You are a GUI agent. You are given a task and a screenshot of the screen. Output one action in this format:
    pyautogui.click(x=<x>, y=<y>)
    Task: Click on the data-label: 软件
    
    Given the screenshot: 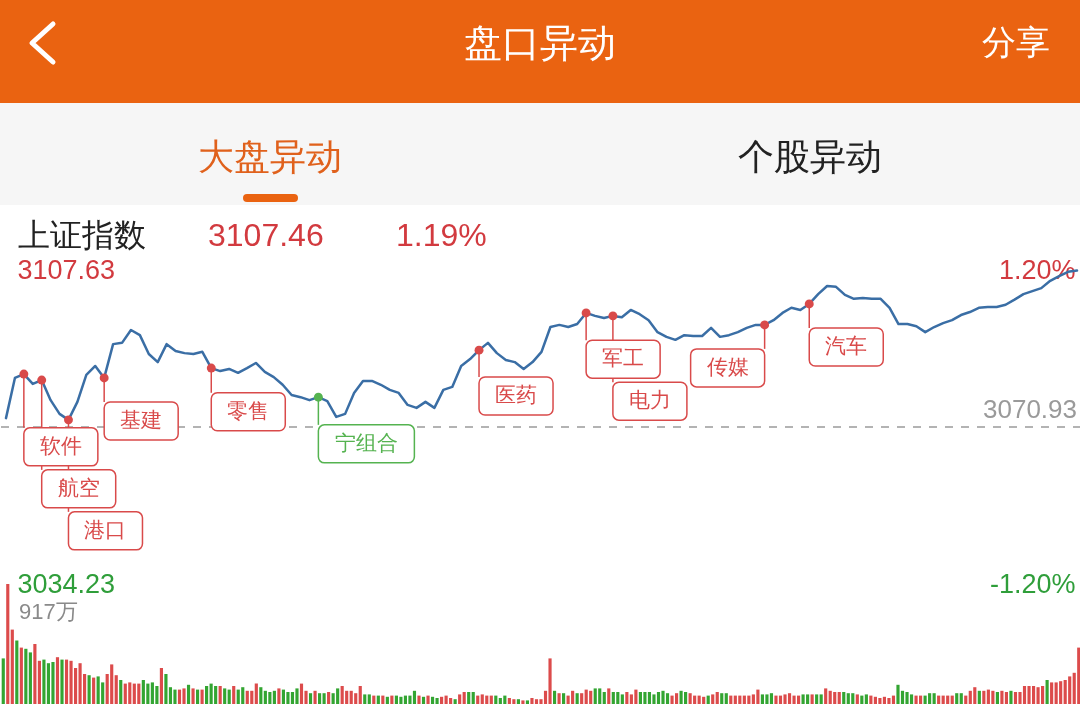 What is the action you would take?
    pyautogui.click(x=60, y=445)
    